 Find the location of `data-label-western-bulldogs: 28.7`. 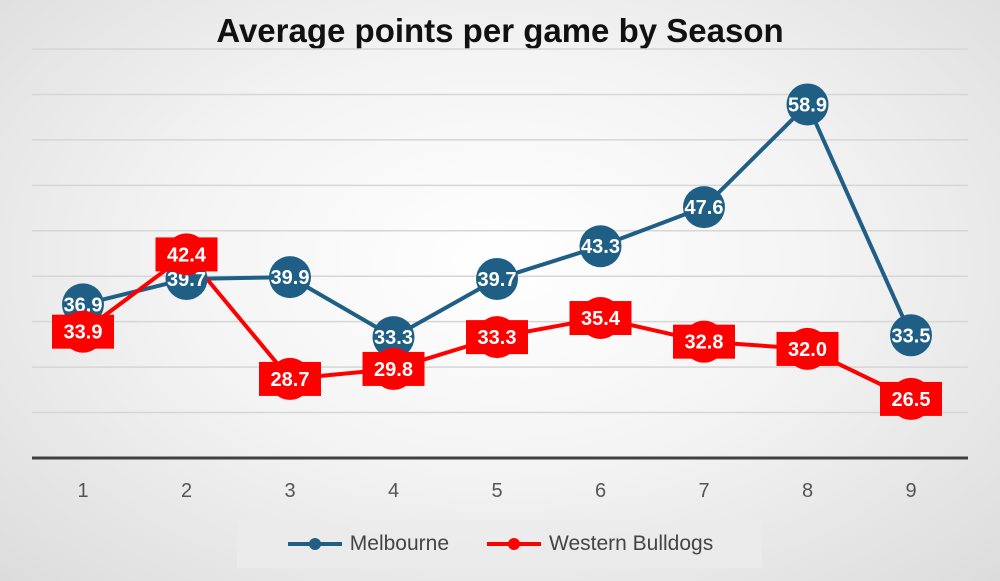

data-label-western-bulldogs: 28.7 is located at coordinates (290, 380).